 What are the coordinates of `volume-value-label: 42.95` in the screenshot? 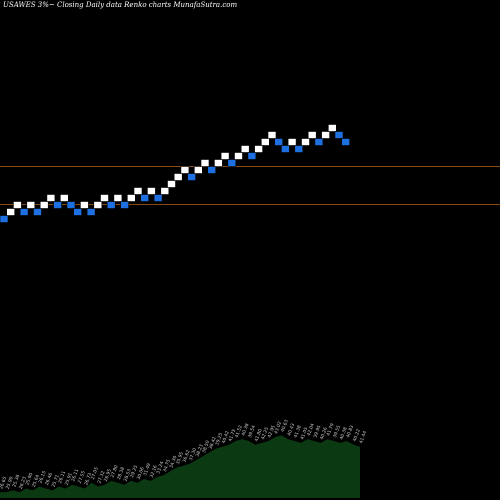 It's located at (272, 431).